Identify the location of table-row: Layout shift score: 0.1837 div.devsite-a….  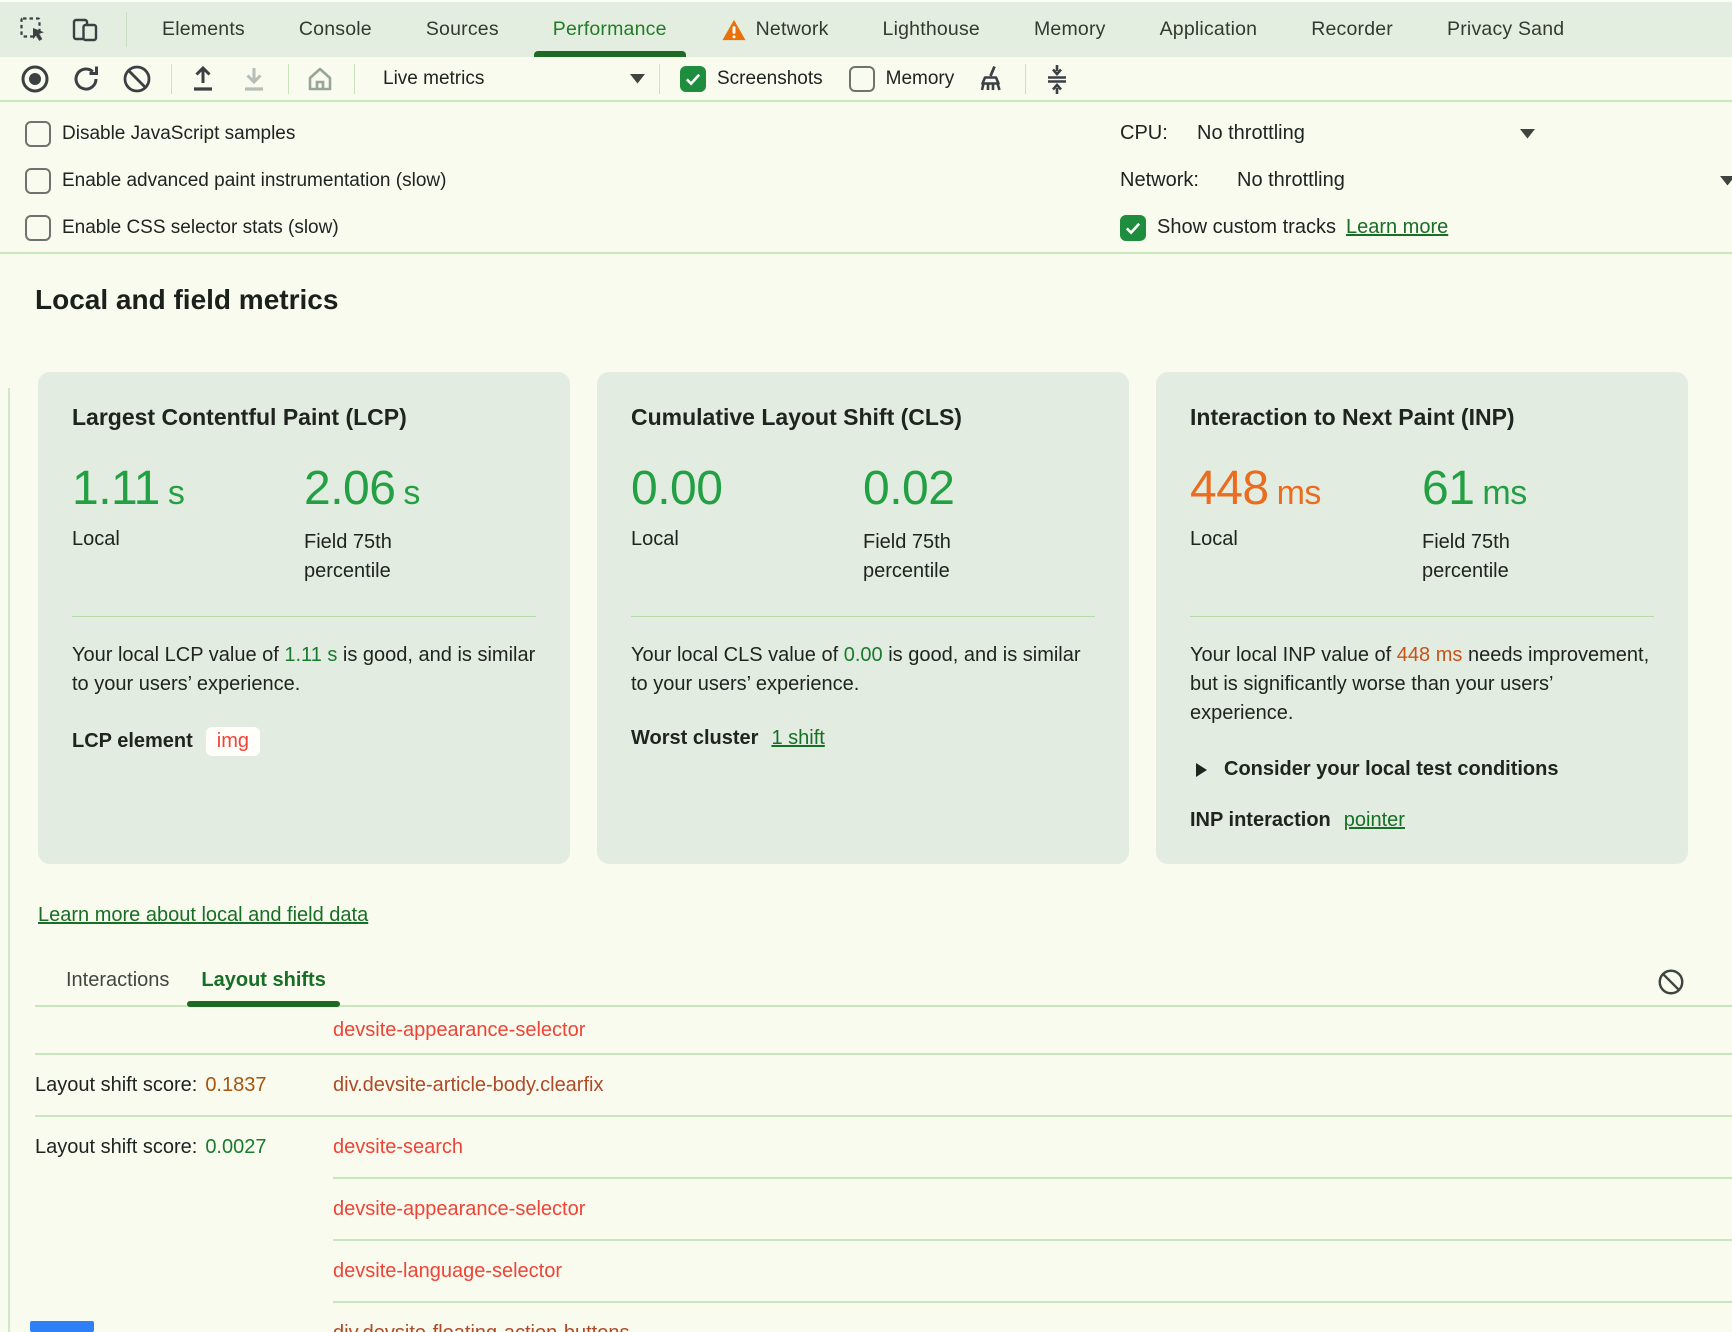
(883, 1084).